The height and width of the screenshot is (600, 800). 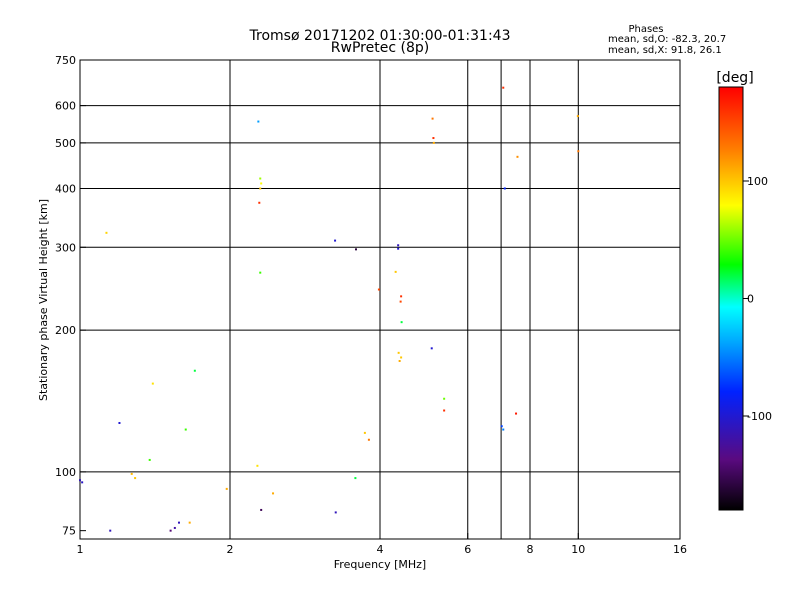 I want to click on y-tick-label: 500, so click(x=65, y=143).